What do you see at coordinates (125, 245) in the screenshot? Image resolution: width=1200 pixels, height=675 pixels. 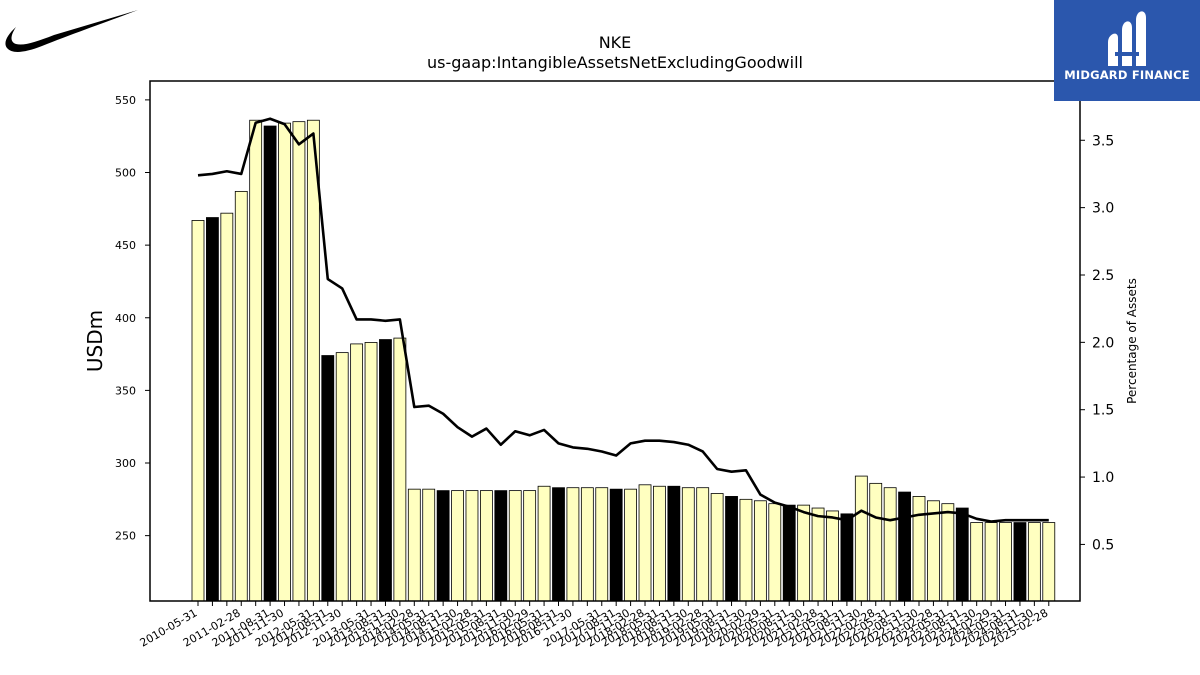 I see `y-tick-label: 450` at bounding box center [125, 245].